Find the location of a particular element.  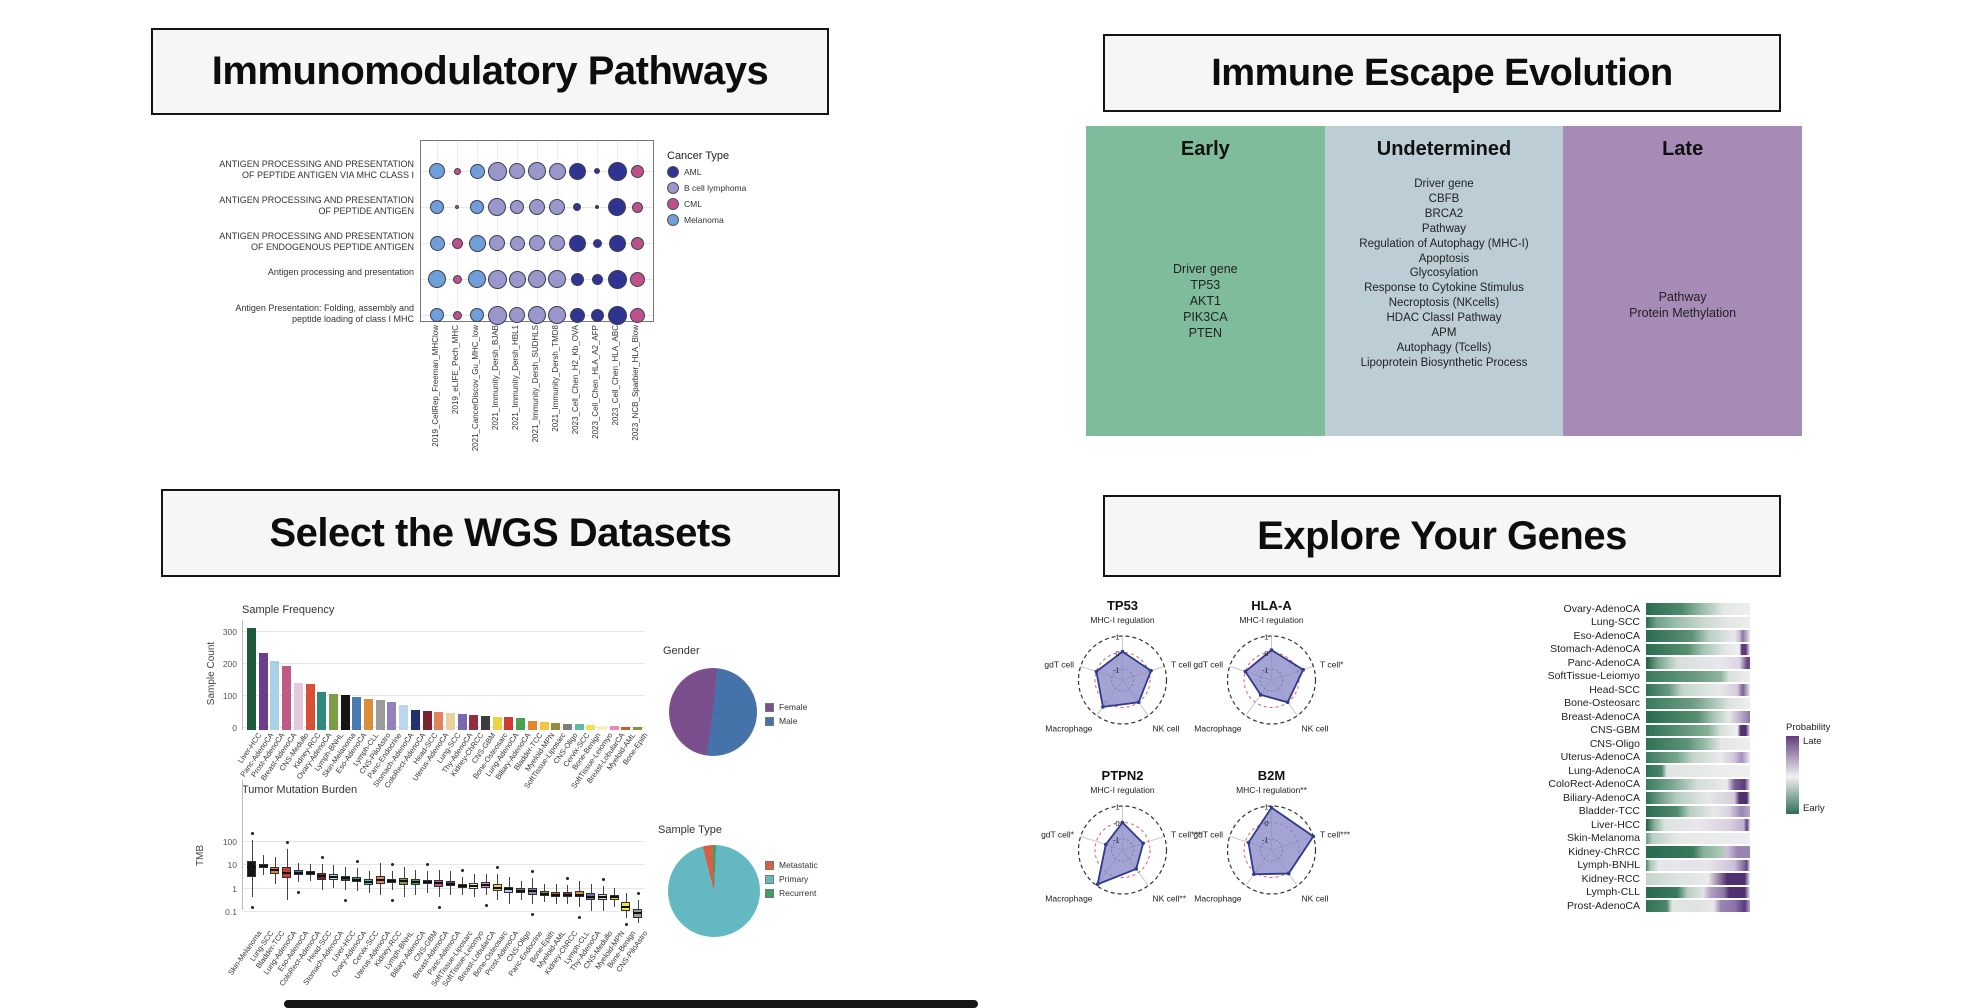

legend-label: Melanoma is located at coordinates (704, 220).